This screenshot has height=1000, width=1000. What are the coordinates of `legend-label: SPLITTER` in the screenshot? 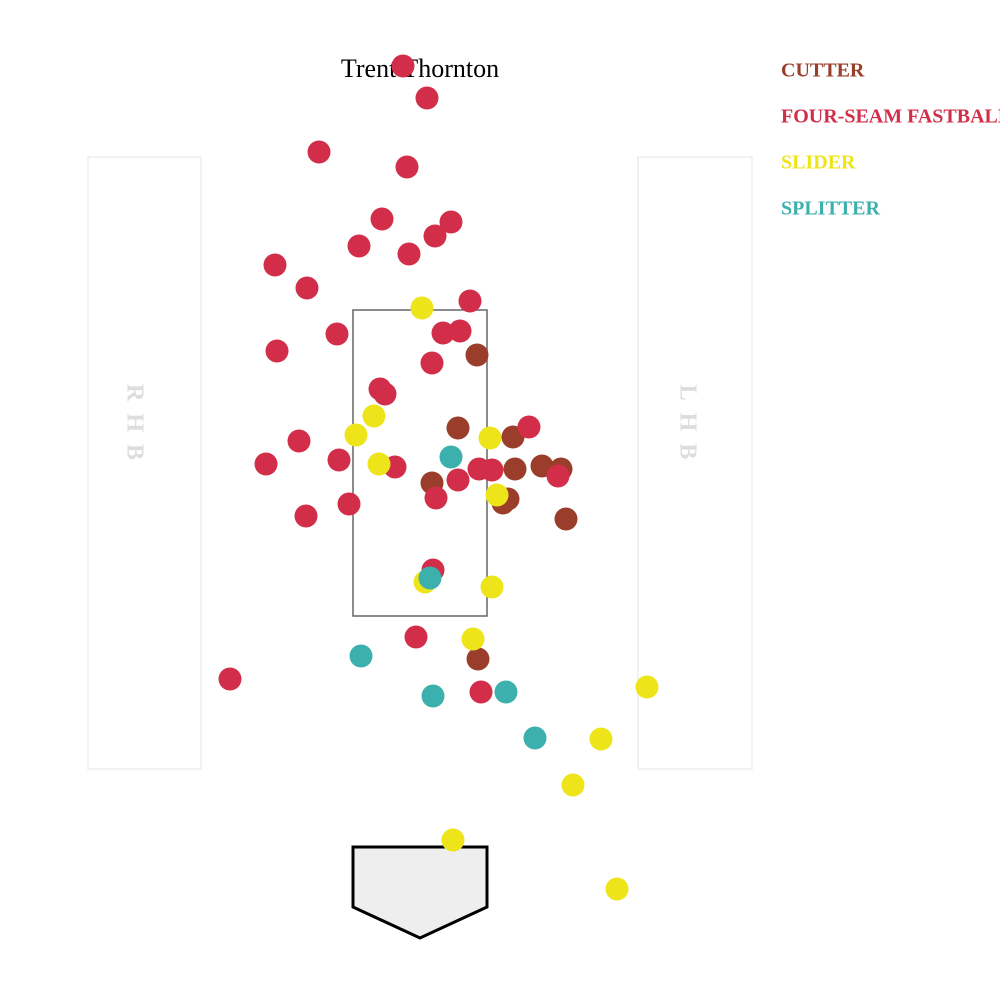 It's located at (830, 209).